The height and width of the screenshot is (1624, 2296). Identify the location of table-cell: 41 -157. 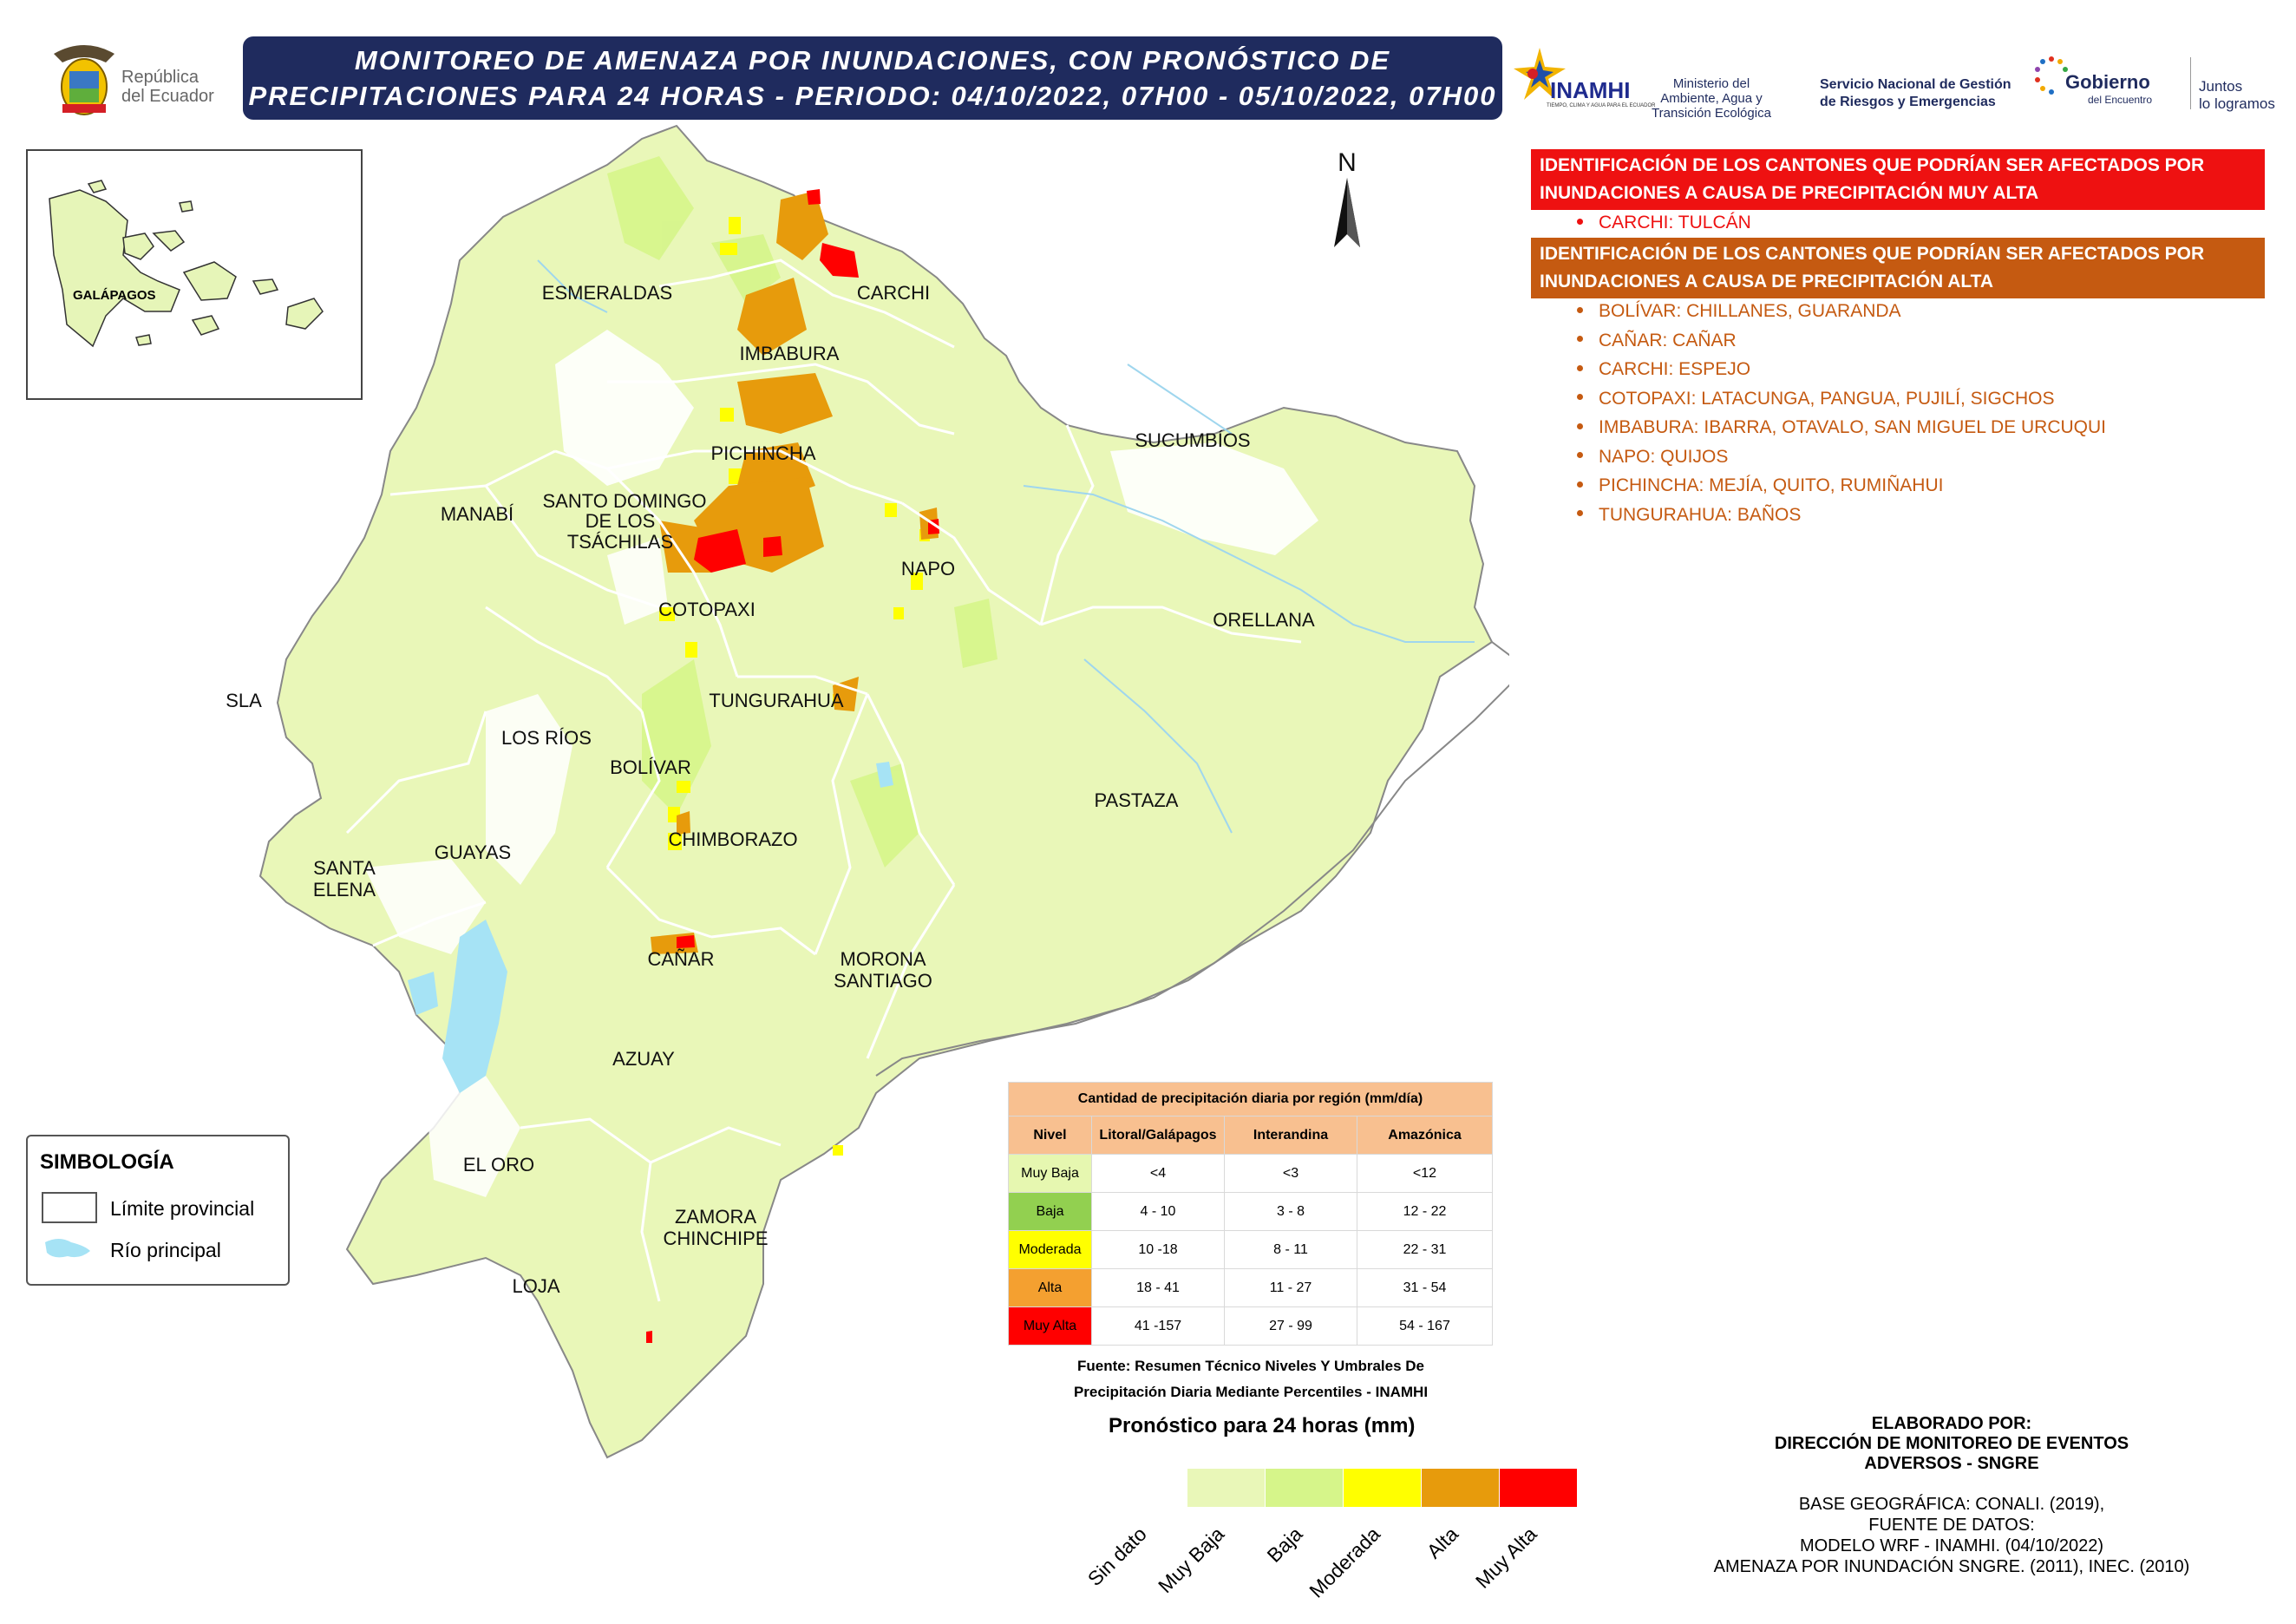
(1158, 1326).